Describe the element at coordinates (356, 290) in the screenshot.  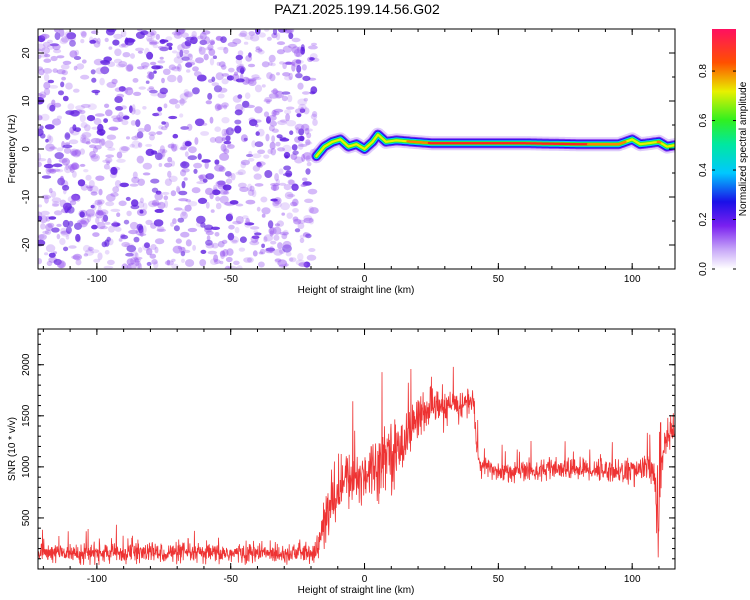
I see `spectrogram-x-axis-label: Height of straight line (km)` at that location.